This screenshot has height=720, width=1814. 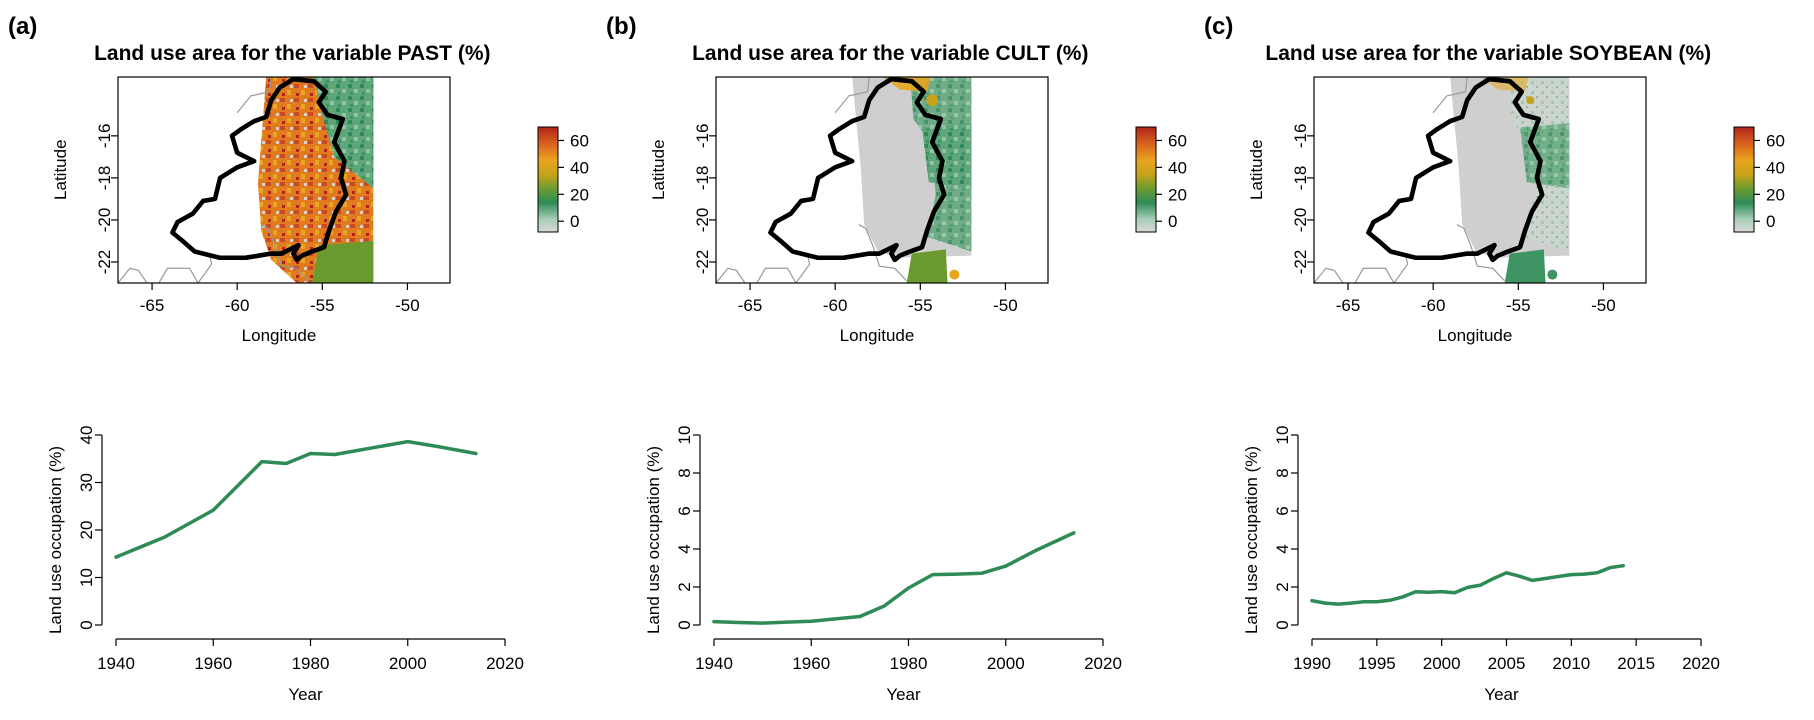 What do you see at coordinates (1256, 169) in the screenshot?
I see `map-y-axis-label: Latitude` at bounding box center [1256, 169].